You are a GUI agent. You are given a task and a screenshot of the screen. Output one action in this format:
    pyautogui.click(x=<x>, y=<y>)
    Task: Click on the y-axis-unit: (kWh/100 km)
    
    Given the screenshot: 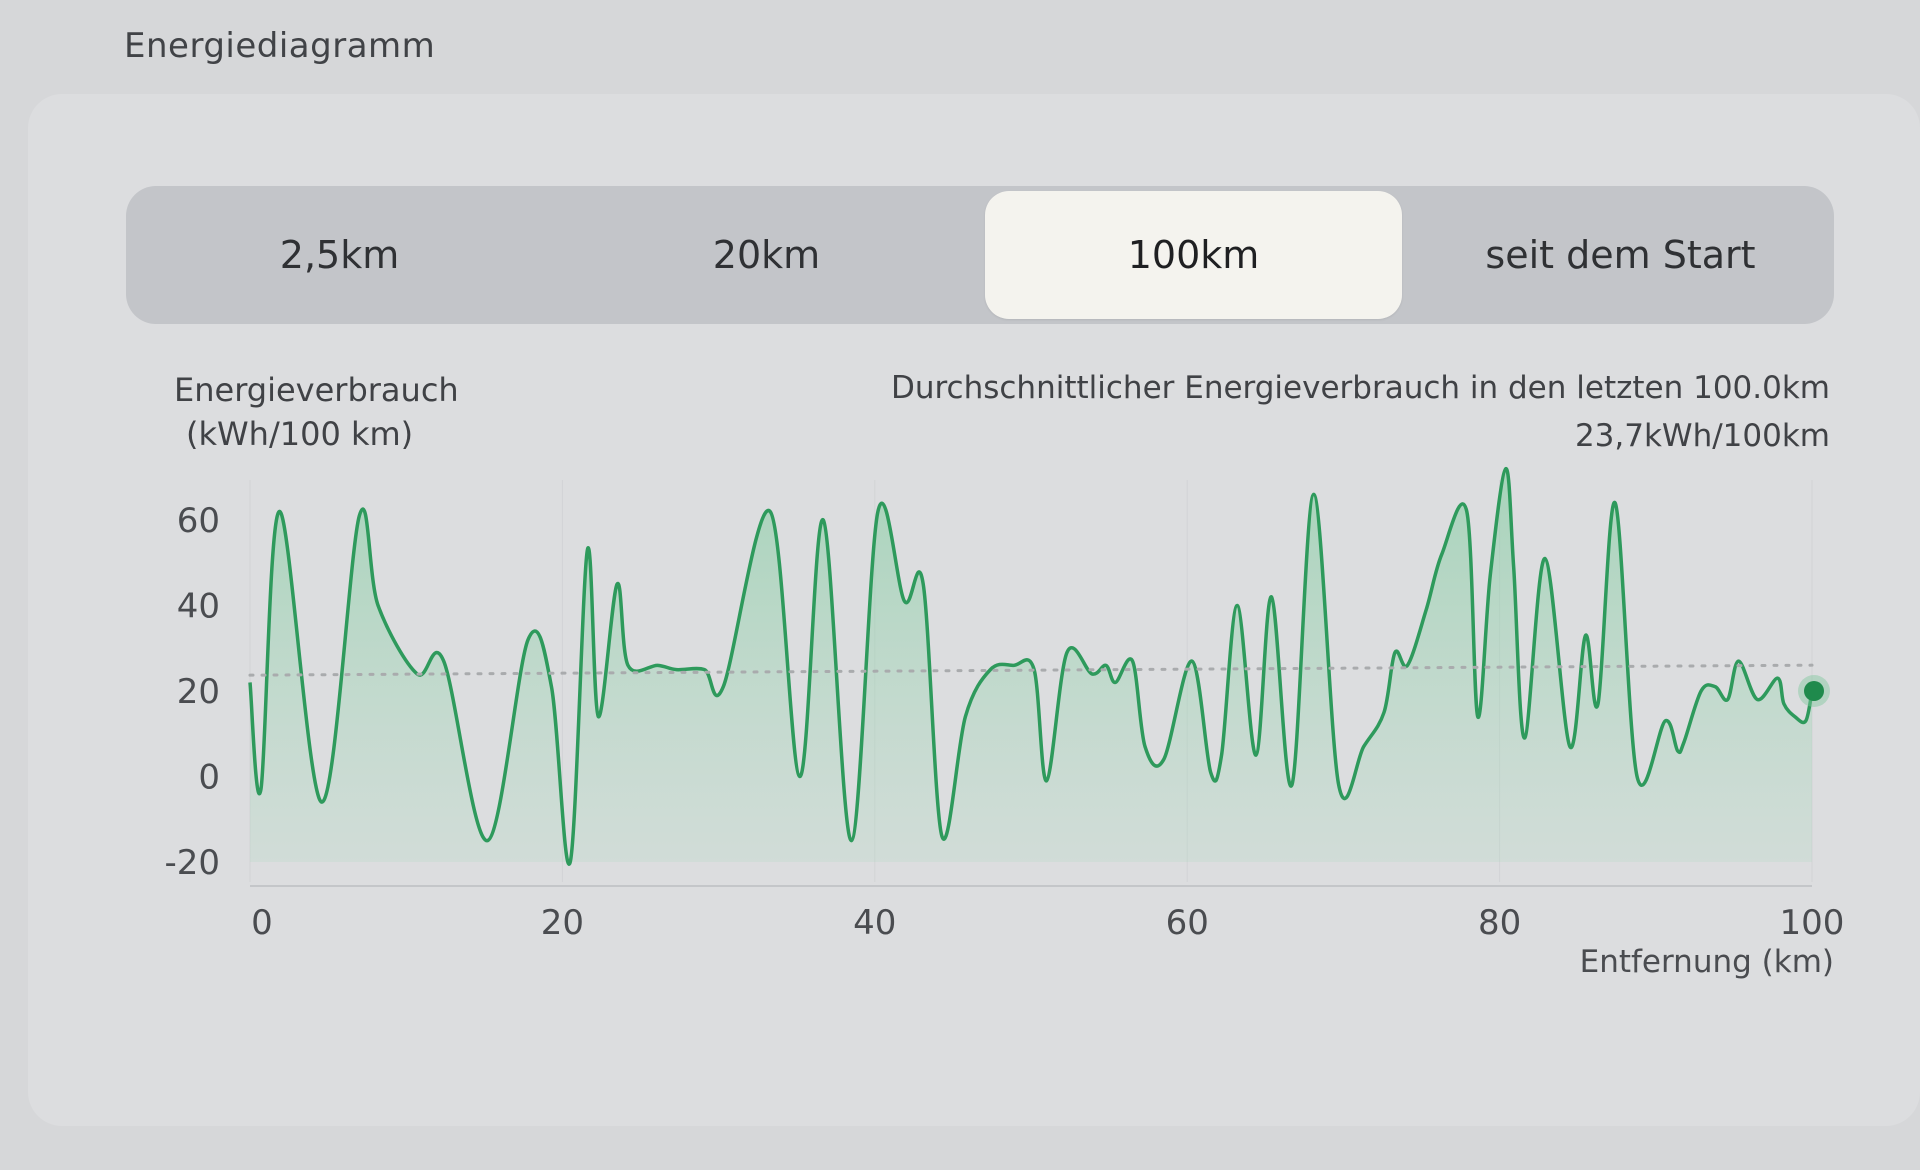 What is the action you would take?
    pyautogui.click(x=300, y=434)
    